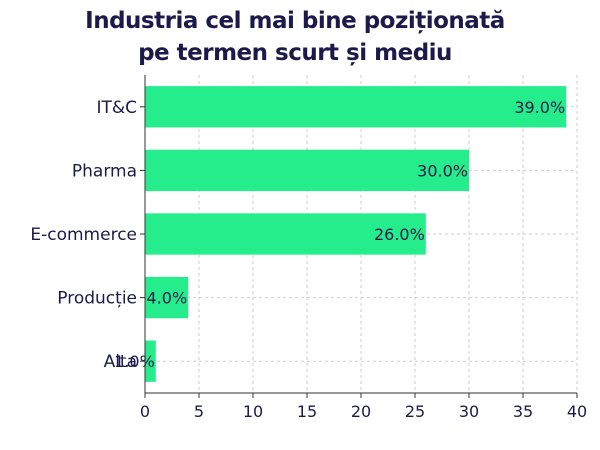 The image size is (600, 450). Describe the element at coordinates (539, 107) in the screenshot. I see `data-label: 39.0%` at that location.